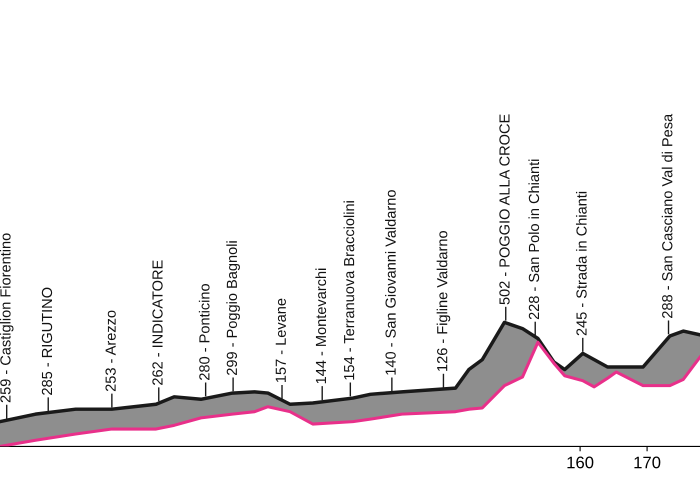 This screenshot has height=480, width=700. What do you see at coordinates (647, 462) in the screenshot?
I see `x-tick-label: 170` at bounding box center [647, 462].